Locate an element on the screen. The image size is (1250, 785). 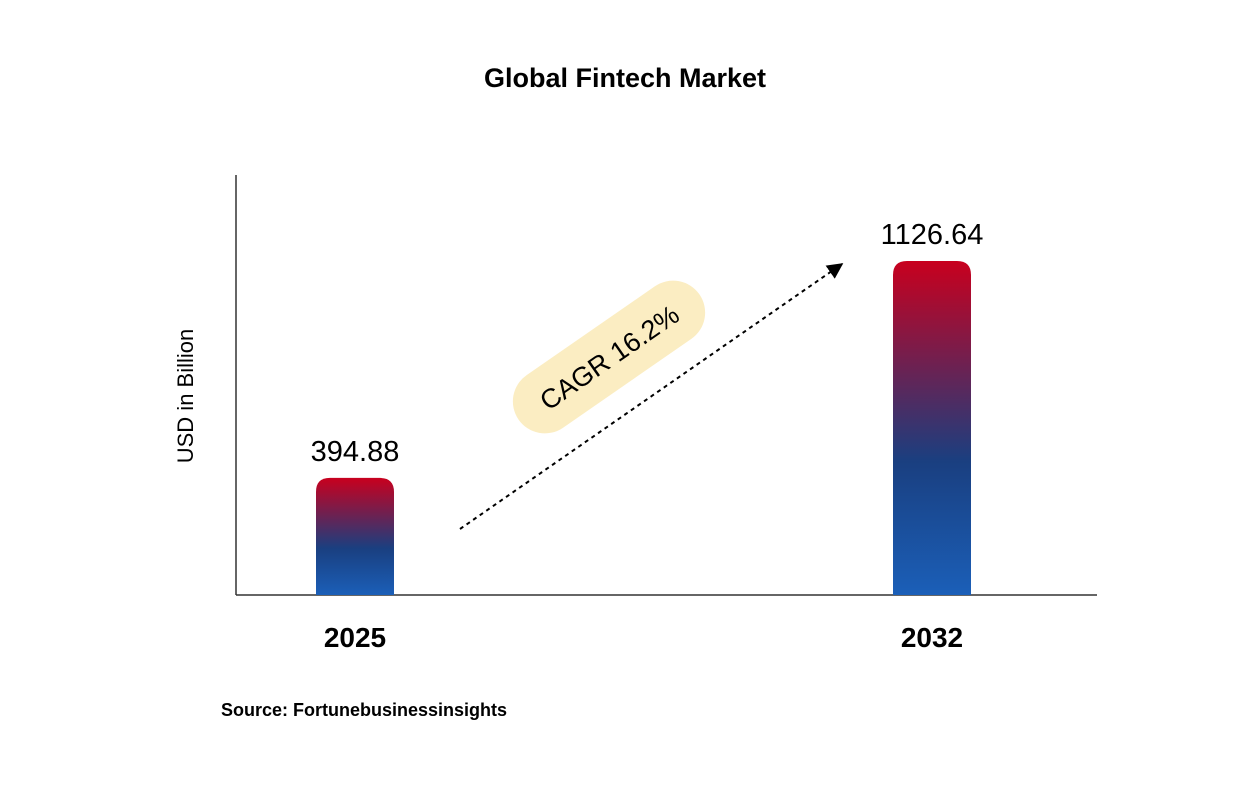
category-label-2025: 2025 is located at coordinates (355, 637).